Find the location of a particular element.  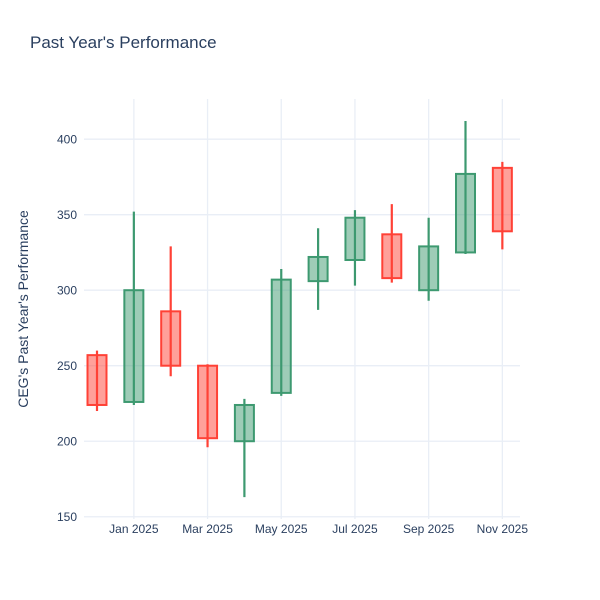

candle-jan-2025 is located at coordinates (134, 308).